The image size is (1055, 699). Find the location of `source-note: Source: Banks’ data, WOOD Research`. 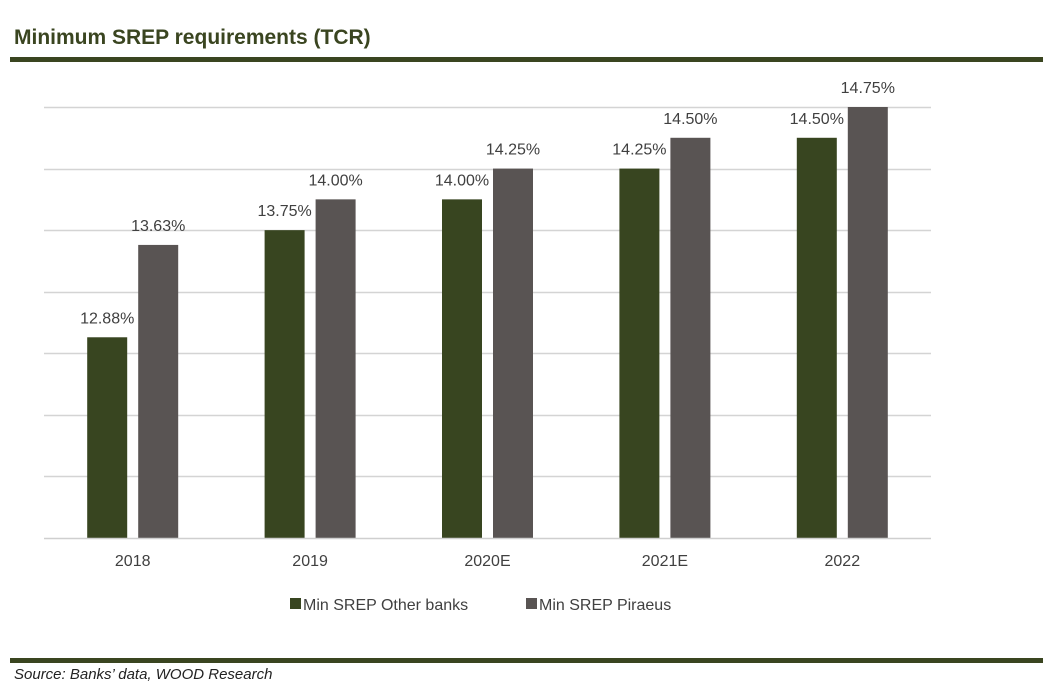

source-note: Source: Banks’ data, WOOD Research is located at coordinates (143, 674).